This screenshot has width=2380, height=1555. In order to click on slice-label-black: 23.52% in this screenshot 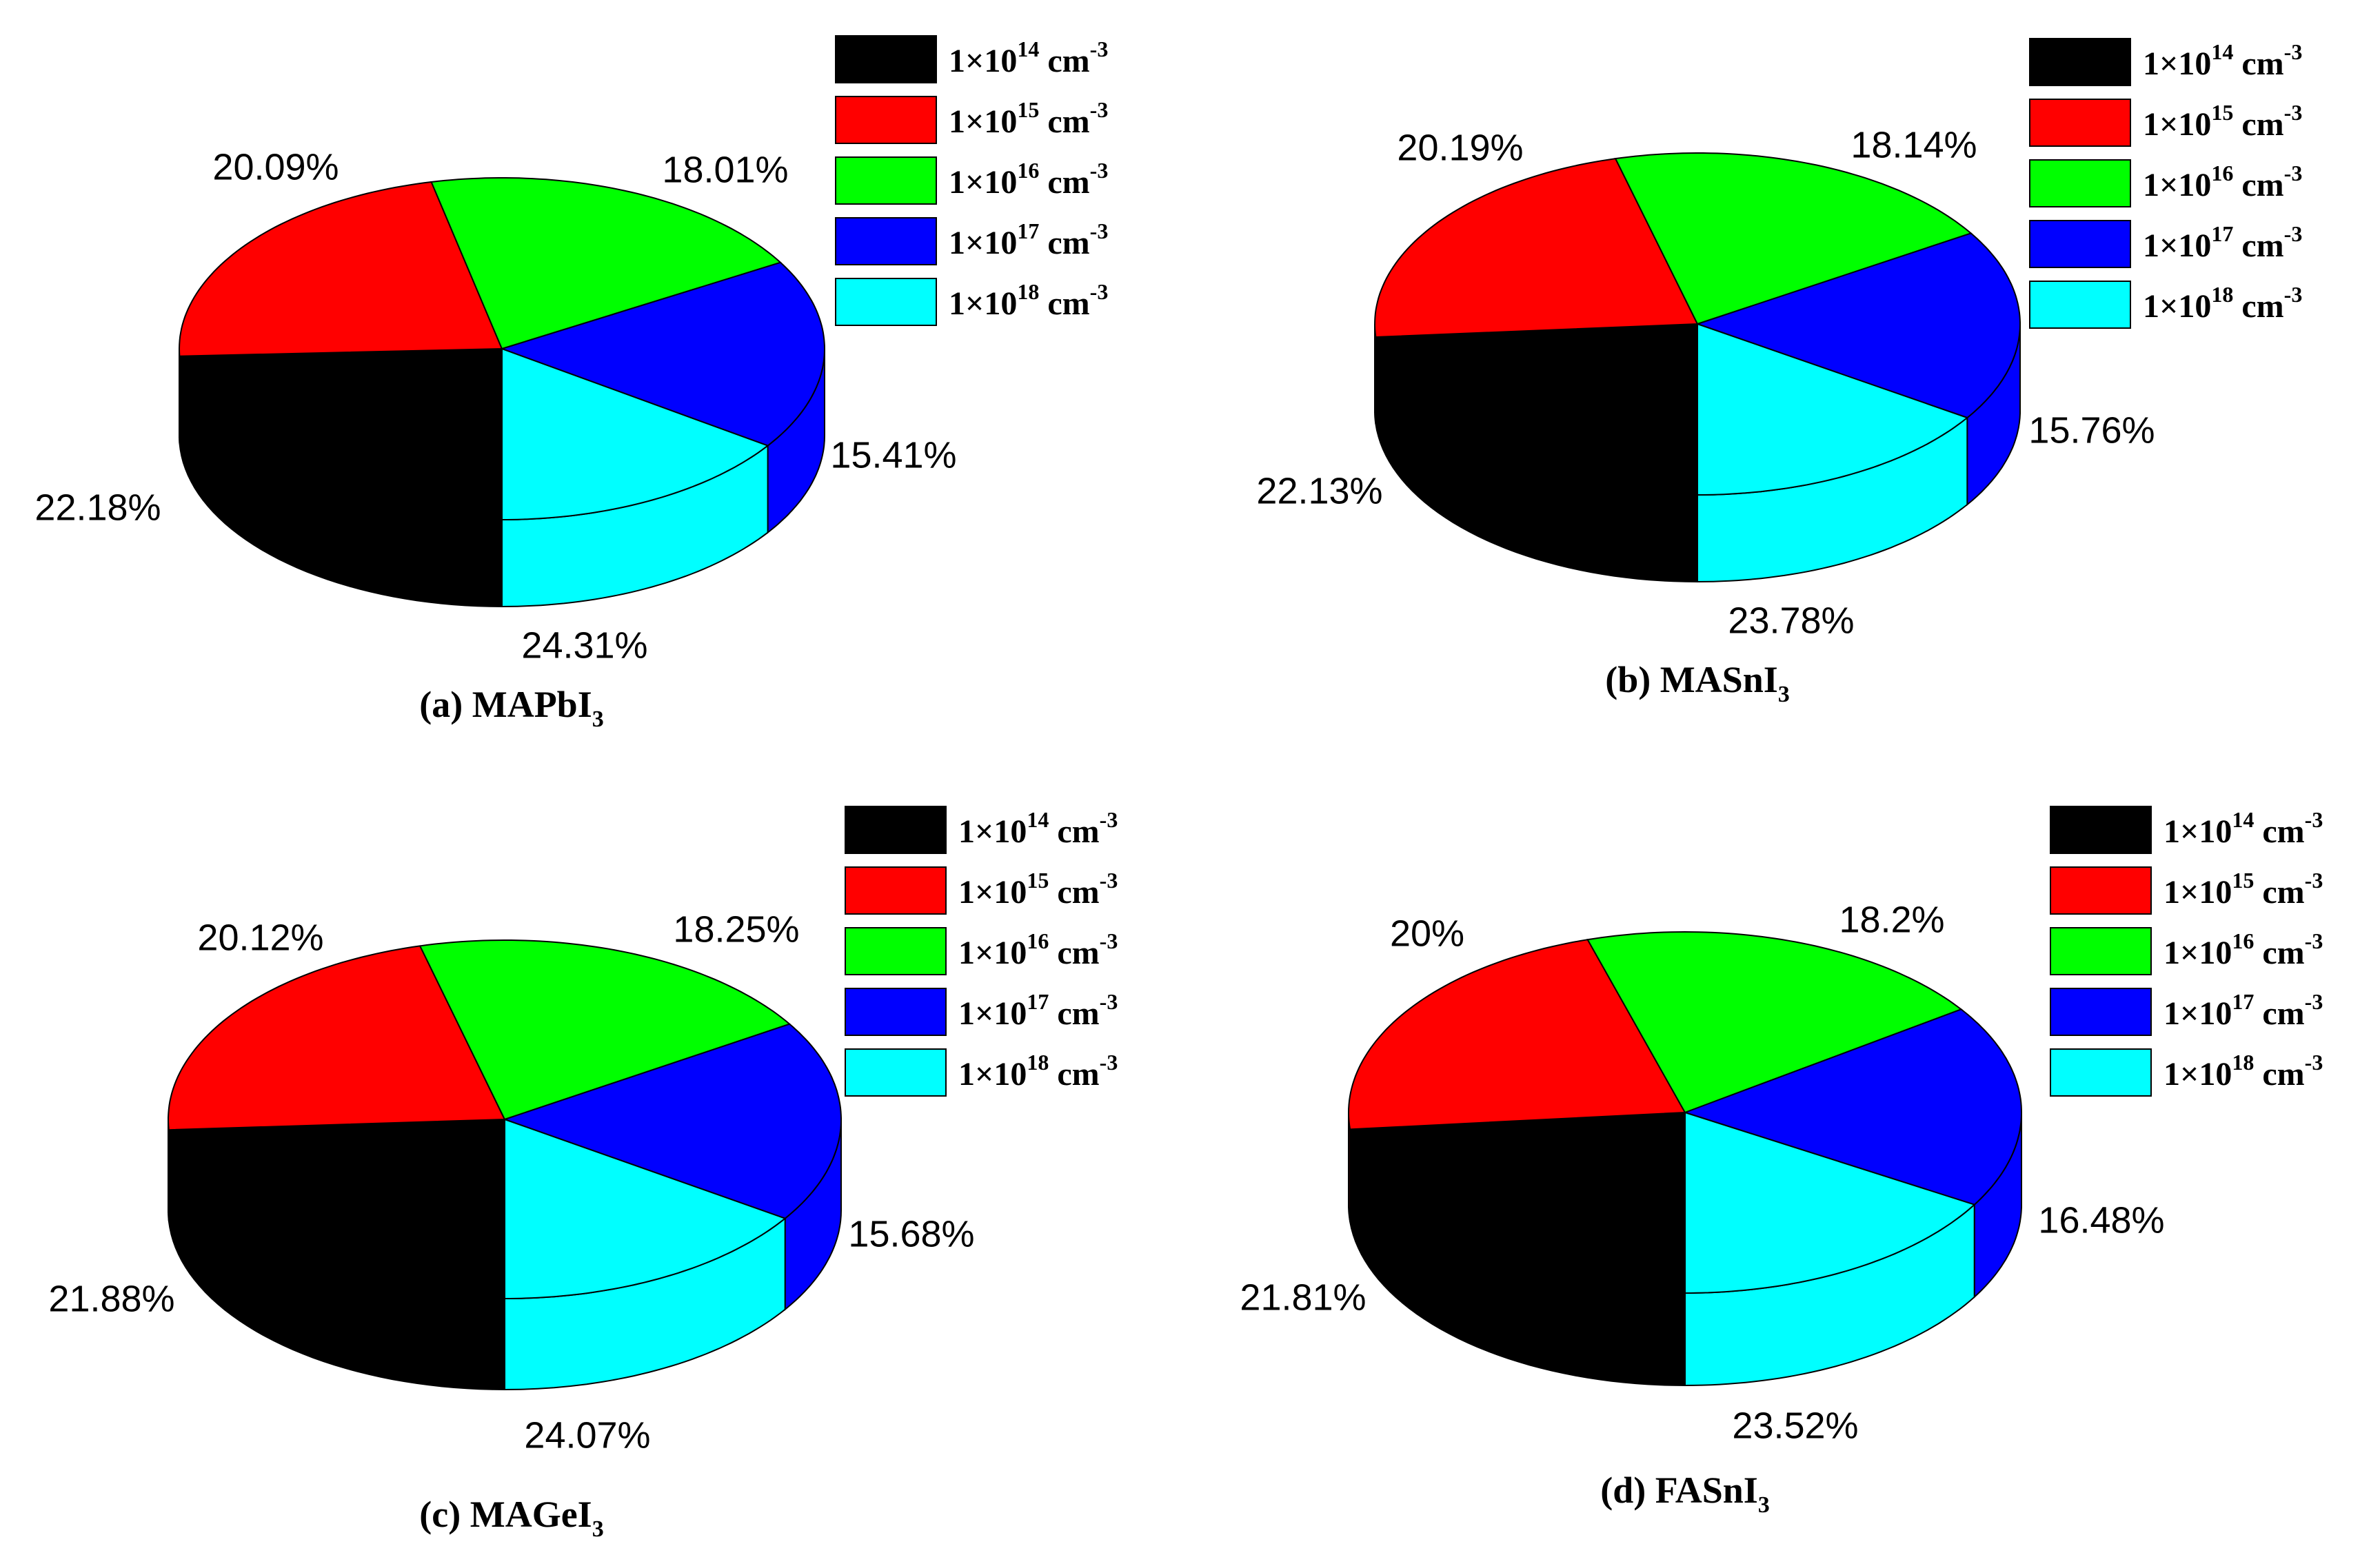, I will do `click(1795, 1425)`.